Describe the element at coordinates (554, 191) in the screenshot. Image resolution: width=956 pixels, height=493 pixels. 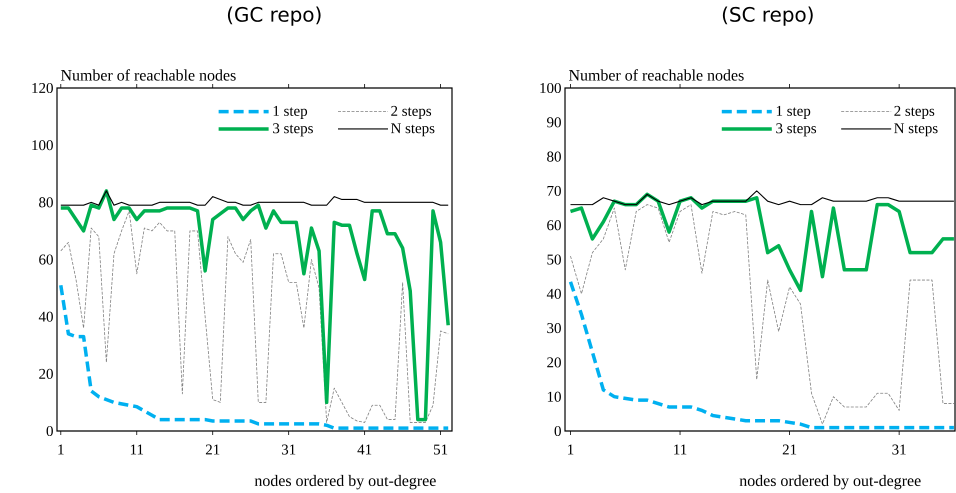
I see `y-tick-label: 70` at that location.